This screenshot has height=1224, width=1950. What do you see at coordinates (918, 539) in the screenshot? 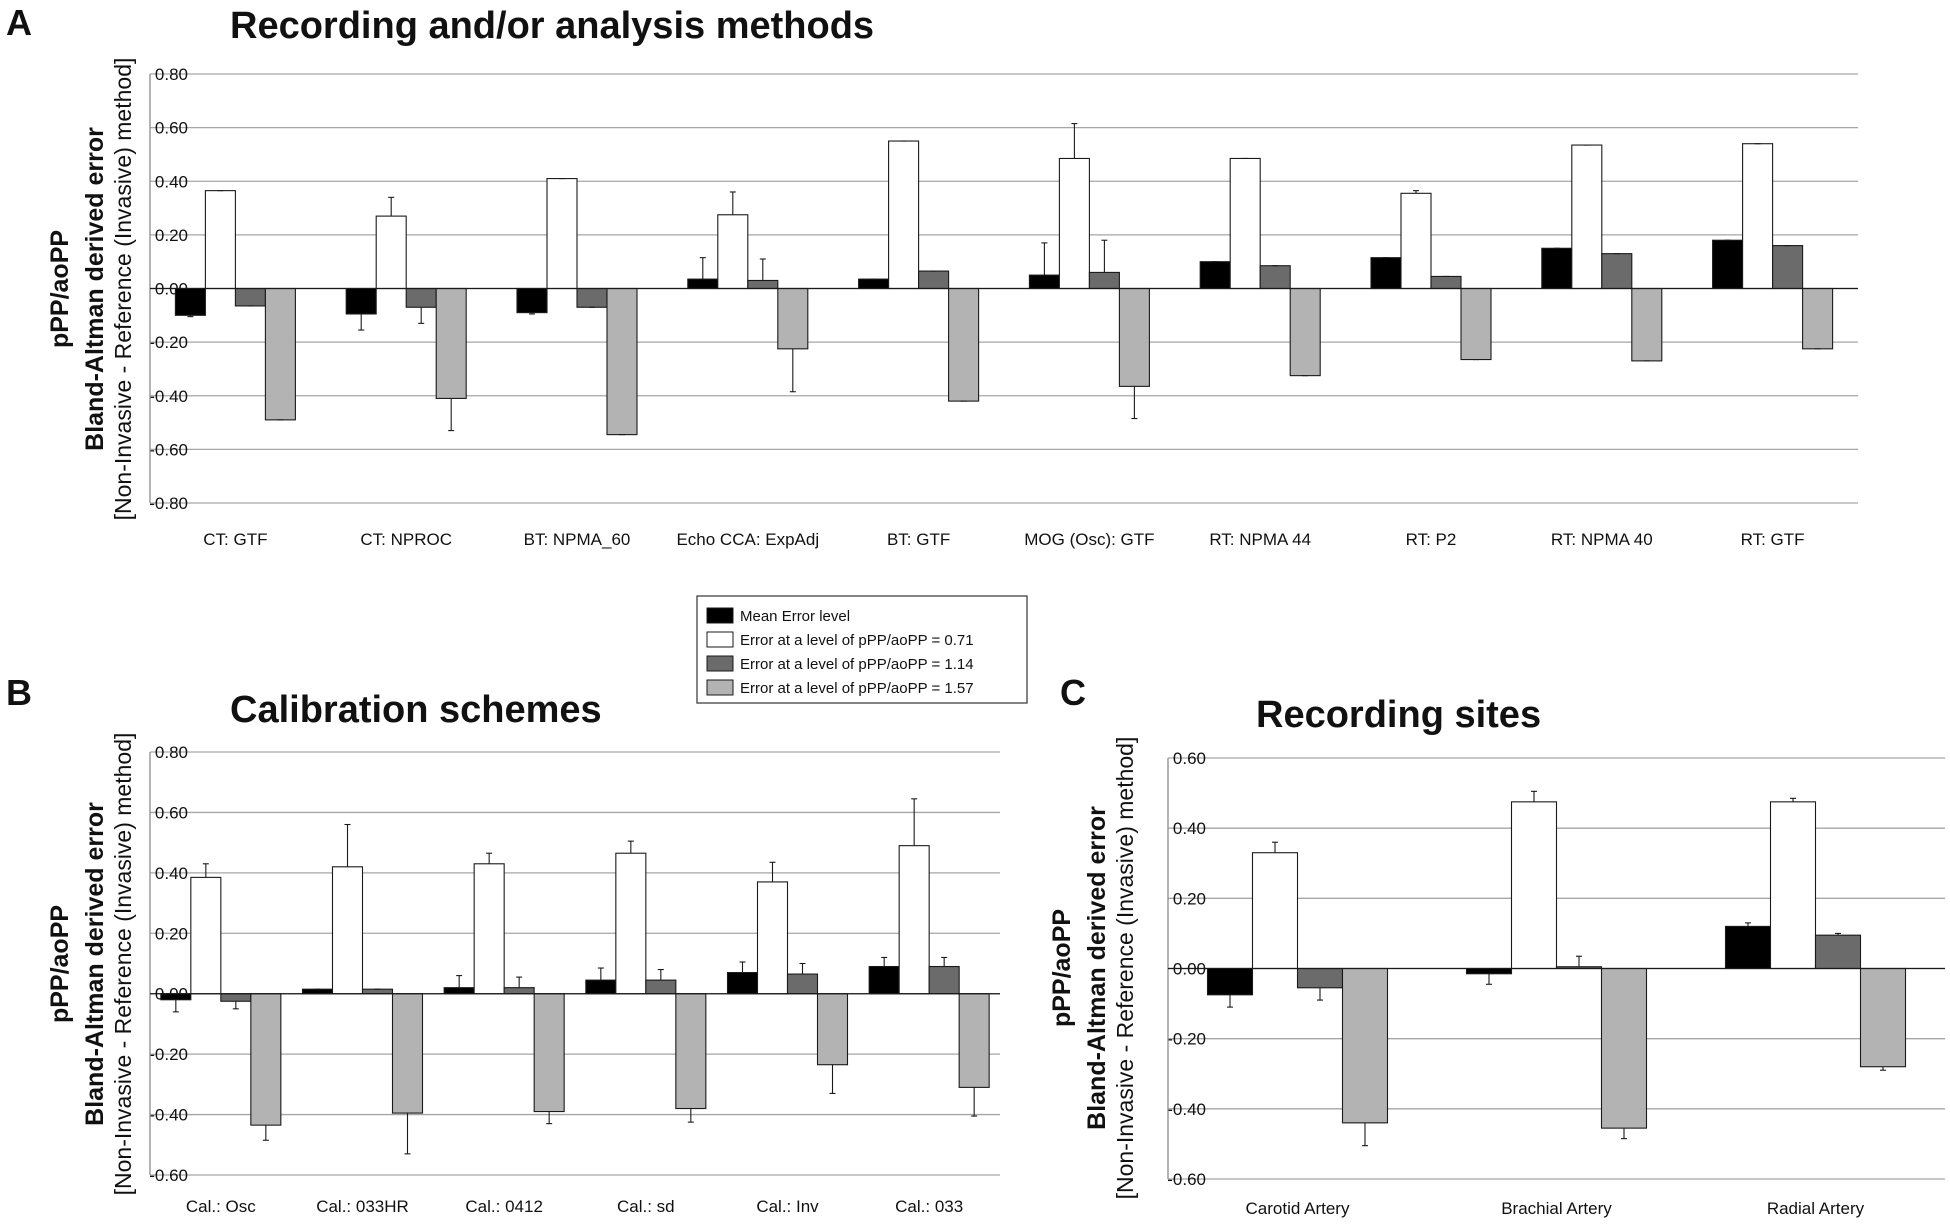
I see `x-category-label: BT: GTF` at bounding box center [918, 539].